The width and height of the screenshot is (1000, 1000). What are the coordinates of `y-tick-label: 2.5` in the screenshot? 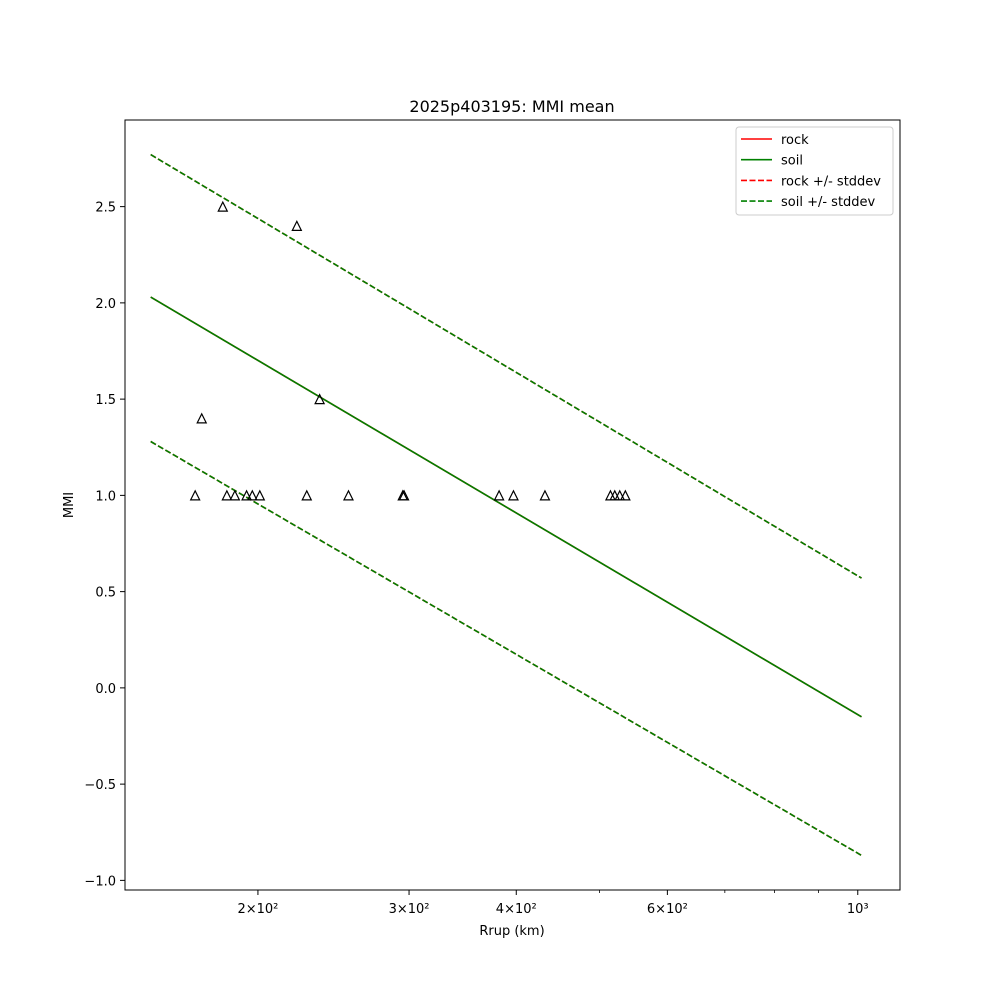 It's located at (105, 208).